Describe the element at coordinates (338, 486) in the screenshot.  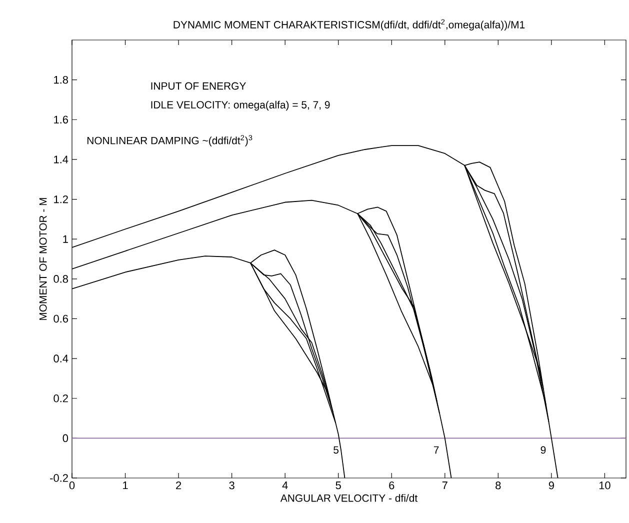
I see `x-tick-label: 5` at that location.